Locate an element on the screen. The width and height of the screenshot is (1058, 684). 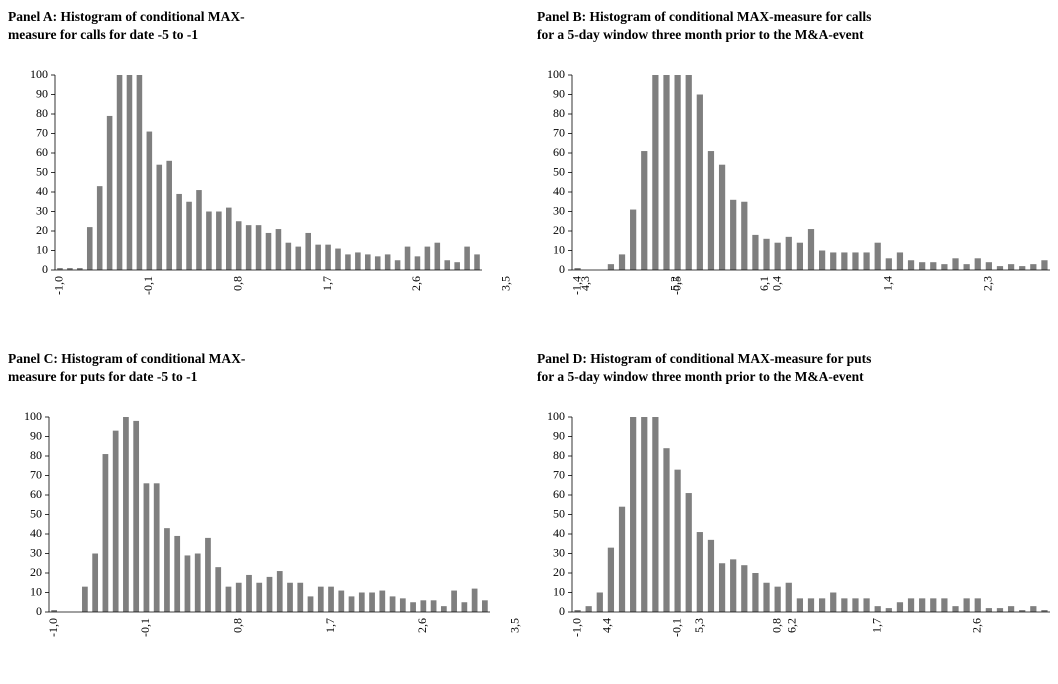
panel-d-ytick-label: 90 is located at coordinates (559, 435).